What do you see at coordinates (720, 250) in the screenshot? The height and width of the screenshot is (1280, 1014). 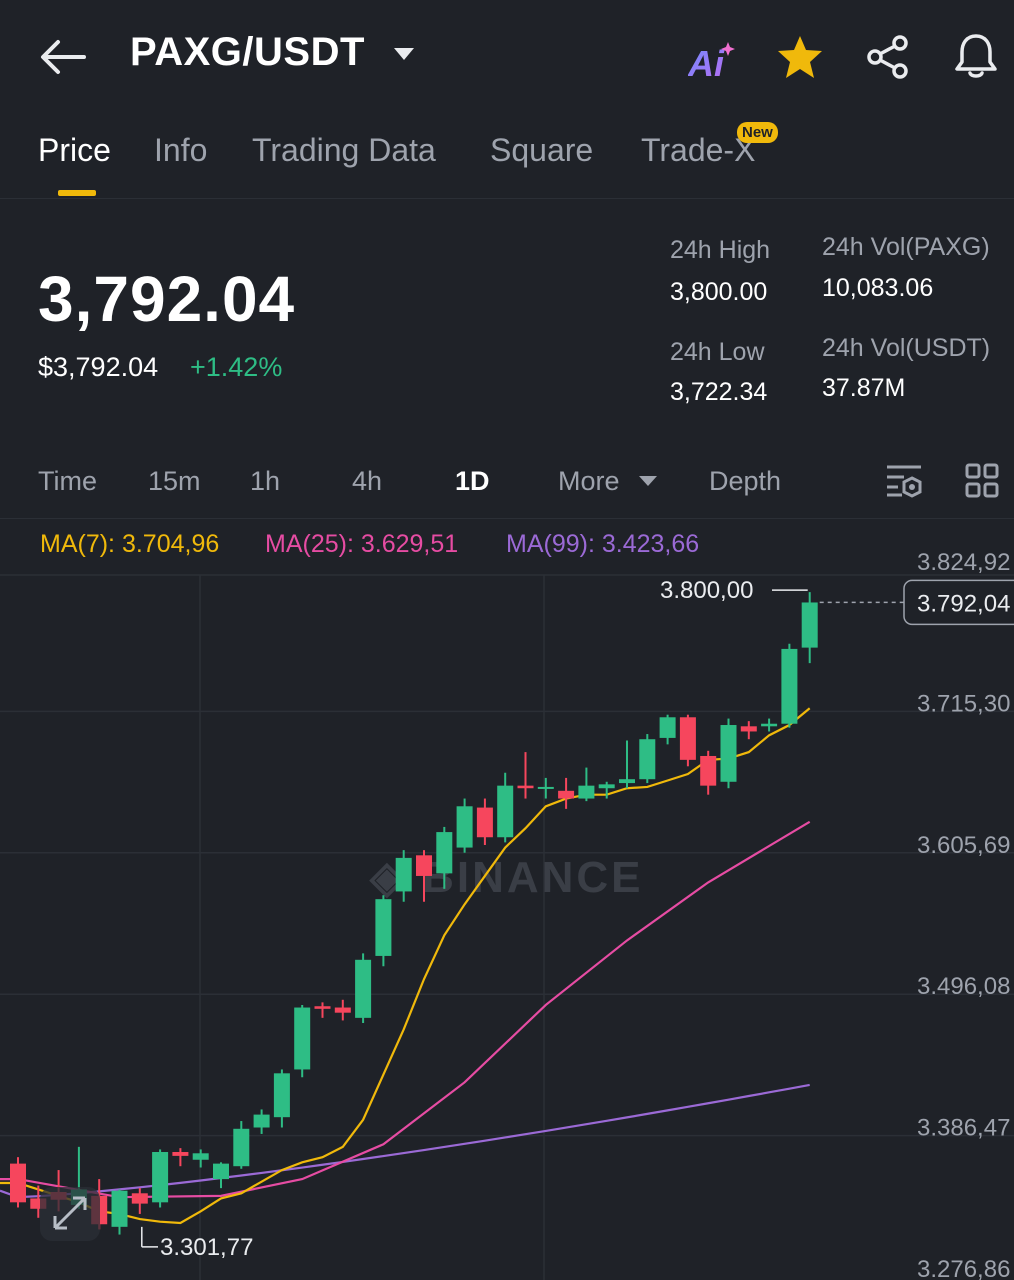 I see `high-label: 24h High` at bounding box center [720, 250].